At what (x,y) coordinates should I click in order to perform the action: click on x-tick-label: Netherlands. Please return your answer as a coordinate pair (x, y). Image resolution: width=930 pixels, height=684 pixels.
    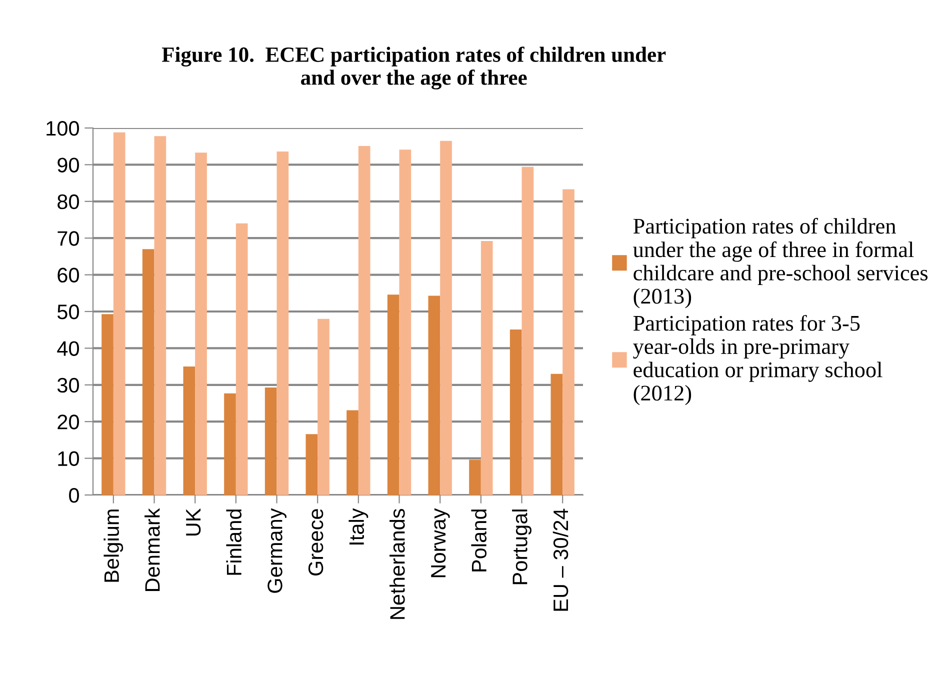
    Looking at the image, I should click on (397, 563).